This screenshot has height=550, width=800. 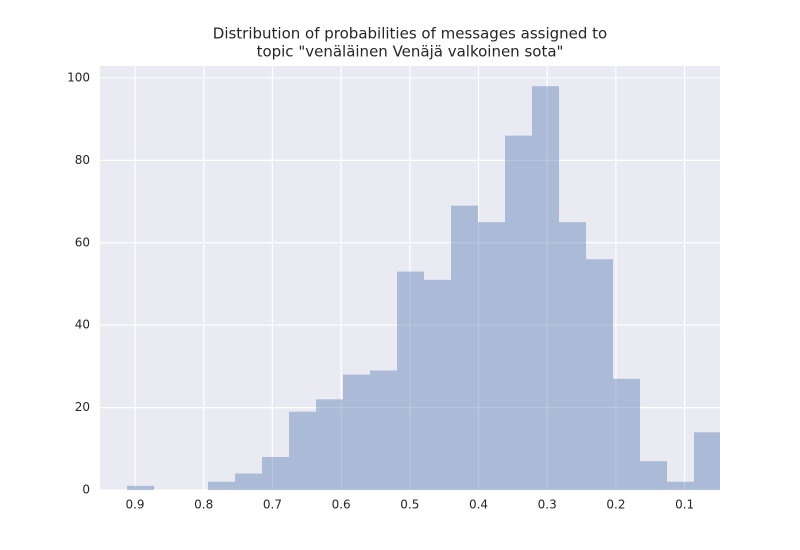 I want to click on x-tick-label: 0.9, so click(x=134, y=505).